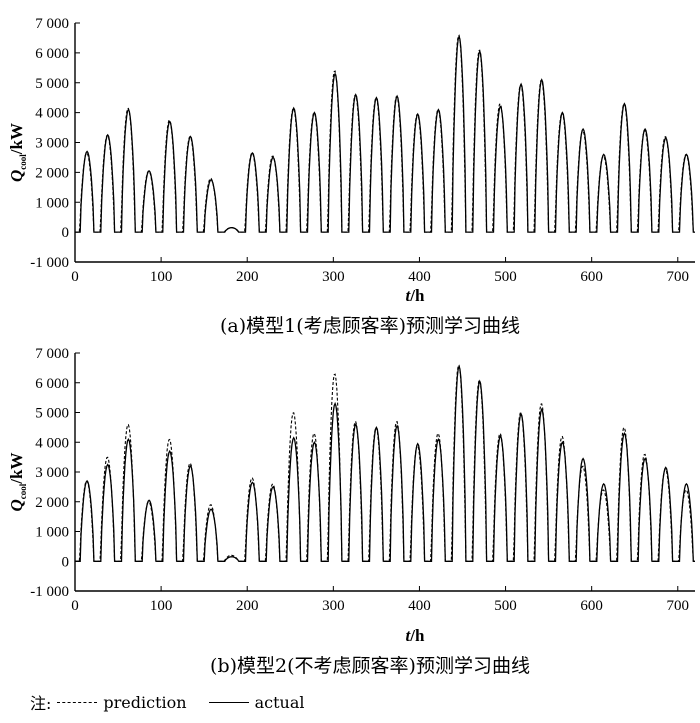 This screenshot has width=700, height=723. I want to click on legend-swatch-actual, so click(228, 702).